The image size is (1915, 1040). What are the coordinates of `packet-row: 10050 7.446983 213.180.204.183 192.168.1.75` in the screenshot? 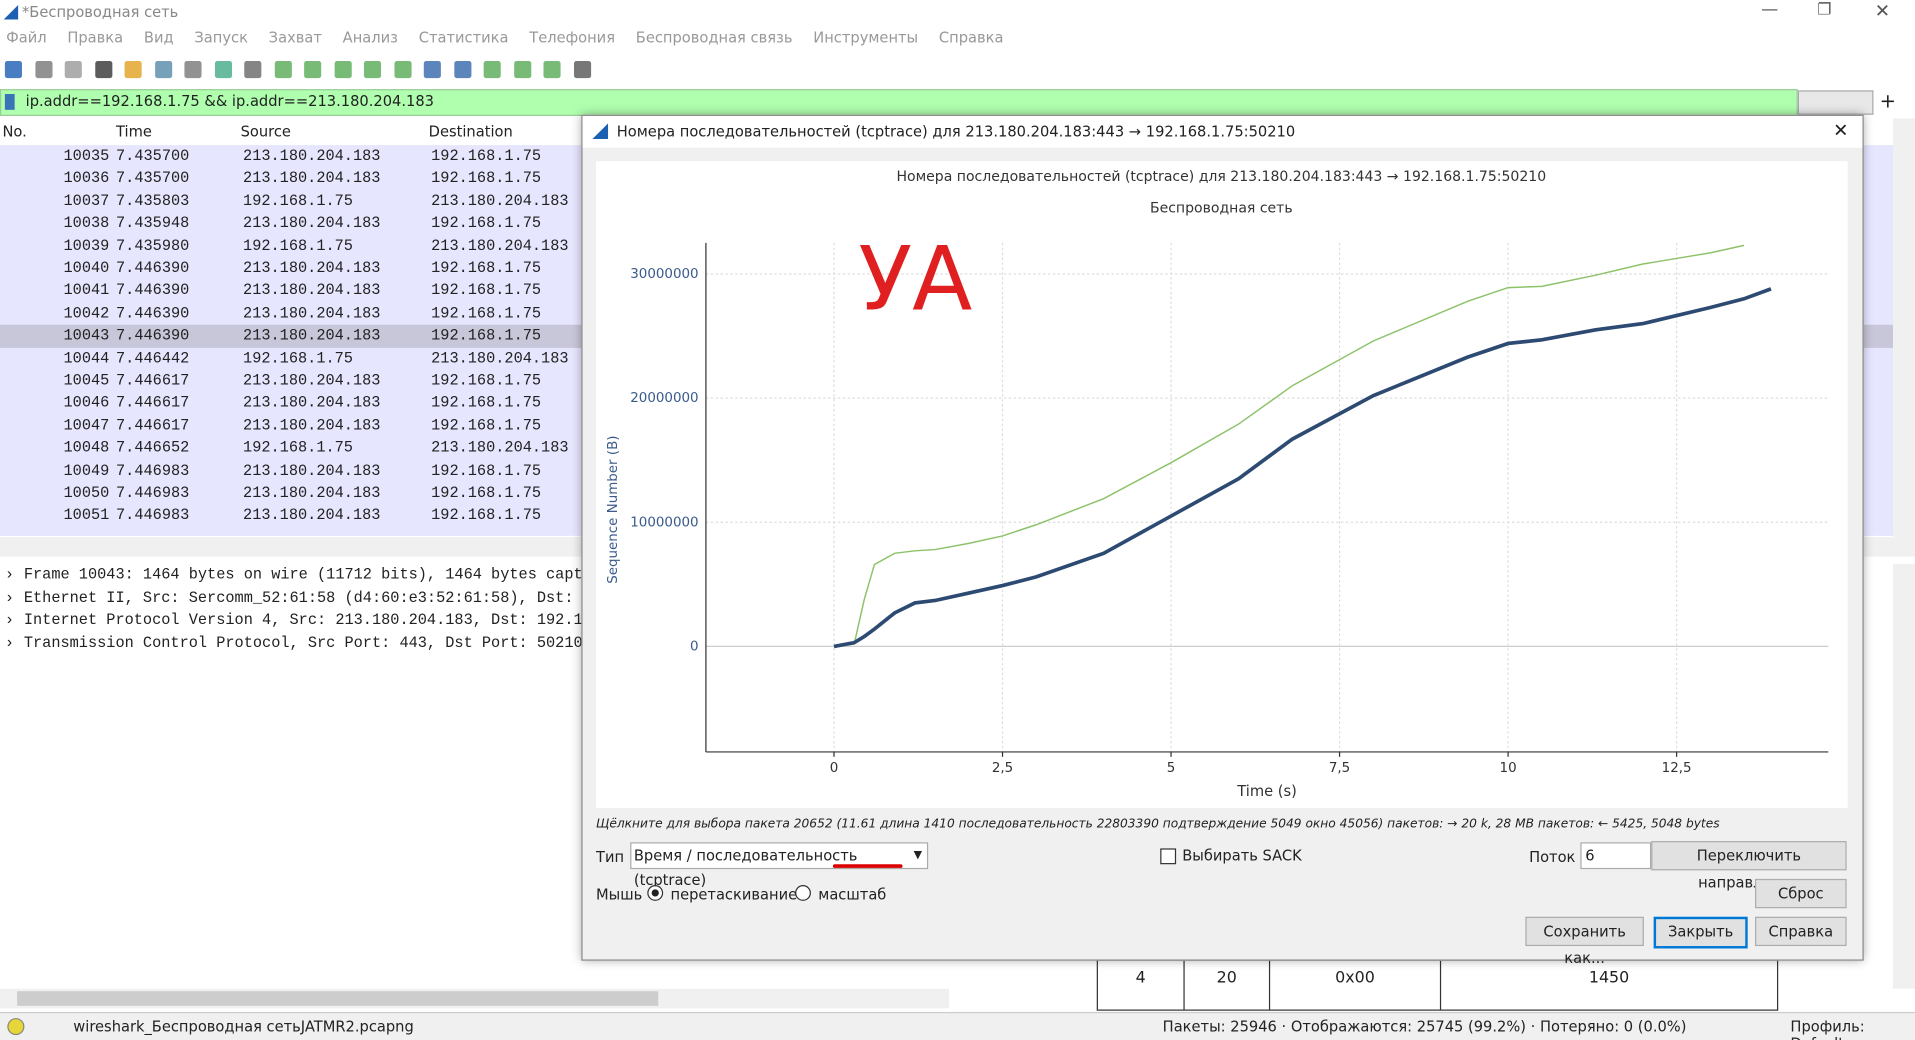 It's located at (946, 493).